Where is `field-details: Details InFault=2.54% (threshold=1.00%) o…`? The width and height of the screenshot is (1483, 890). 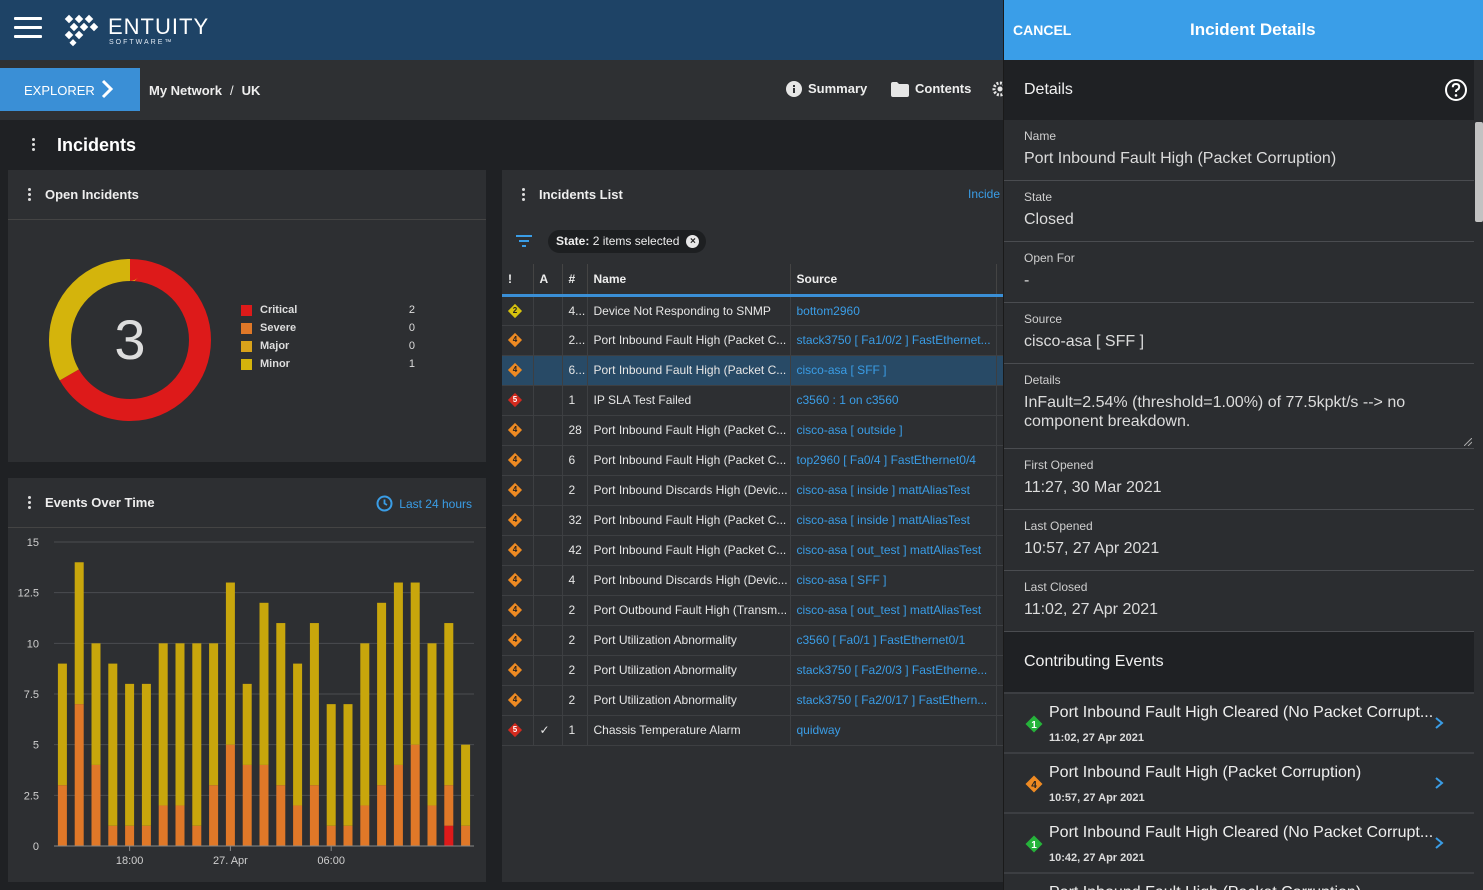 field-details: Details InFault=2.54% (threshold=1.00%) o… is located at coordinates (1239, 406).